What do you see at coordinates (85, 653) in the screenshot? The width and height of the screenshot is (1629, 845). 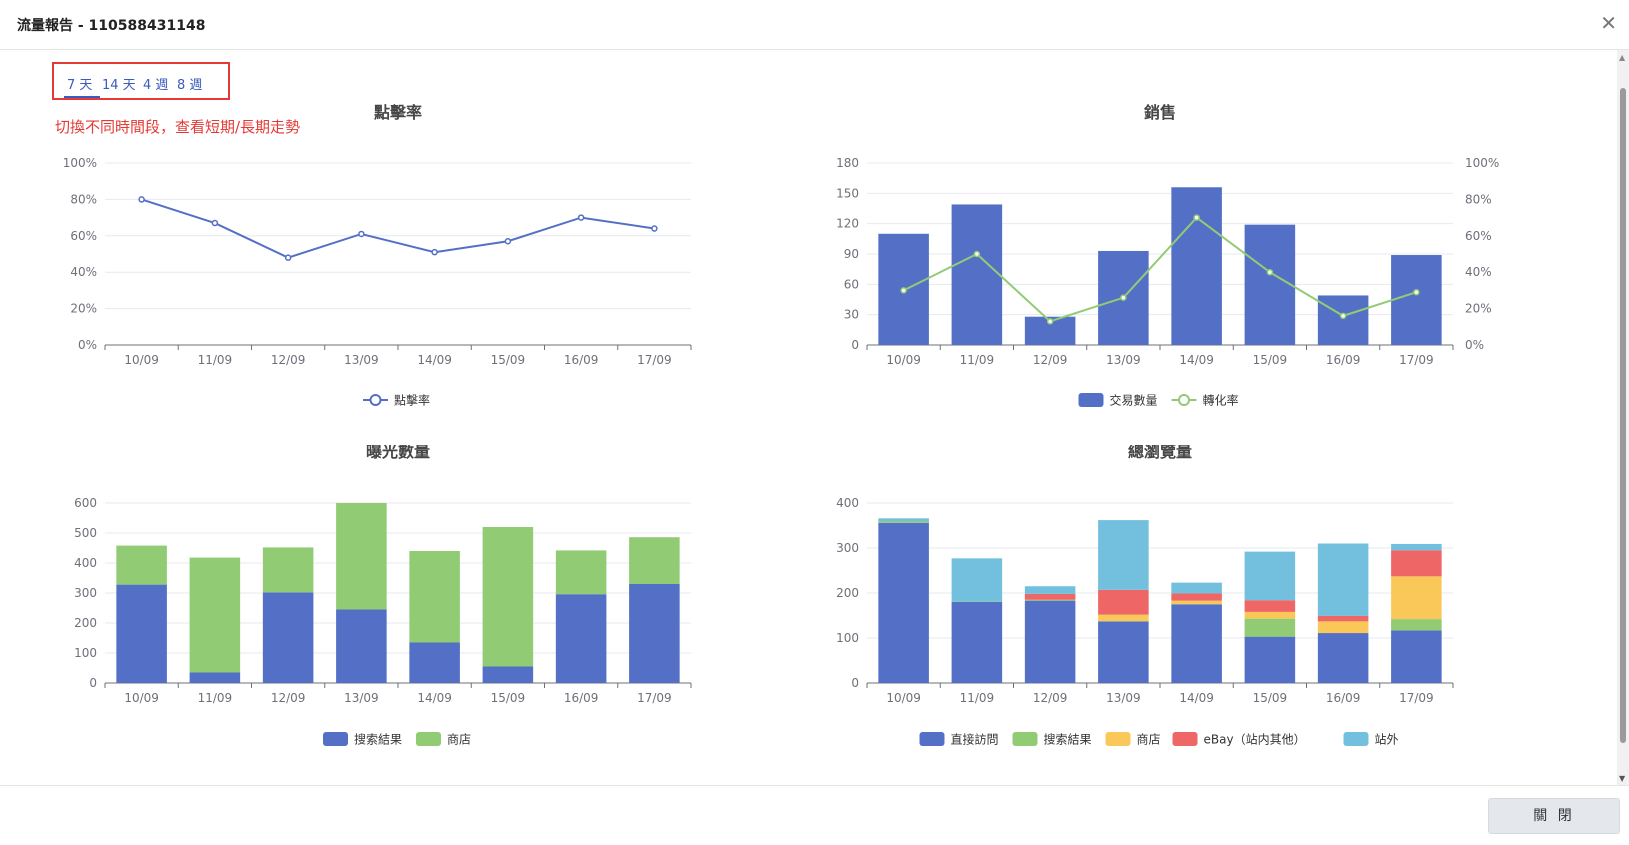 I see `y-tick-label: 100` at bounding box center [85, 653].